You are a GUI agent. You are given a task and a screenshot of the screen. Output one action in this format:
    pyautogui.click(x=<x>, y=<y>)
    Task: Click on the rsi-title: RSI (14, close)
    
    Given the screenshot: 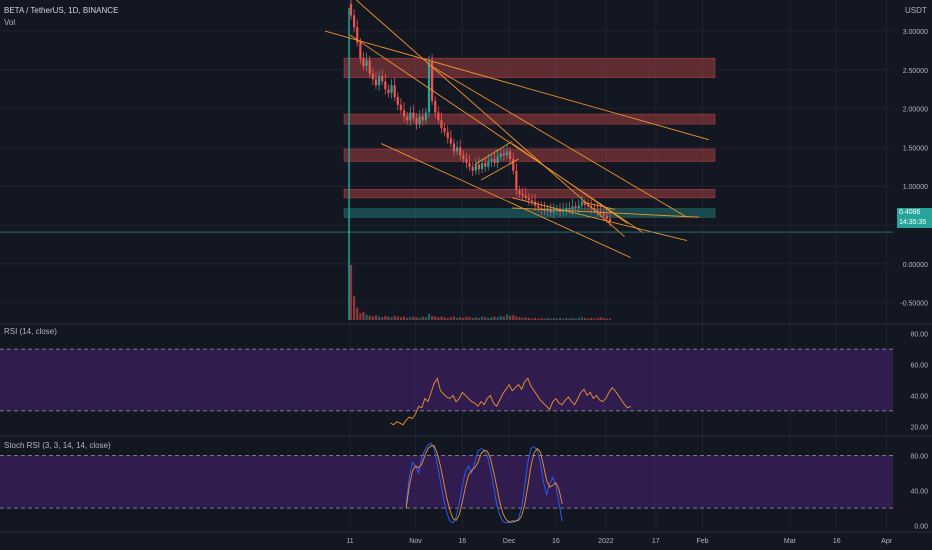 What is the action you would take?
    pyautogui.click(x=30, y=331)
    